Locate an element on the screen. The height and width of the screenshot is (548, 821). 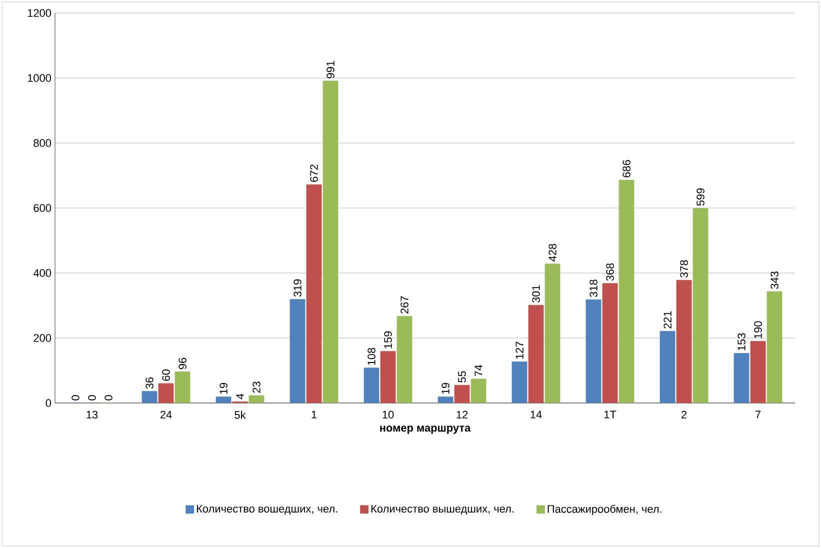
x-axis-title: номер маршрута is located at coordinates (425, 430).